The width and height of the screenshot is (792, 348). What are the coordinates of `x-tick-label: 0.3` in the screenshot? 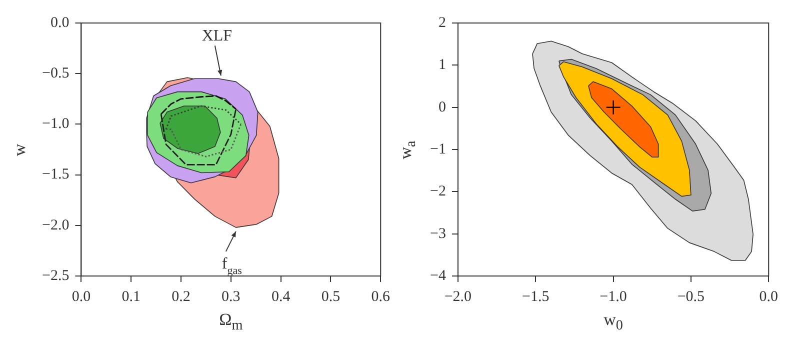 It's located at (231, 296).